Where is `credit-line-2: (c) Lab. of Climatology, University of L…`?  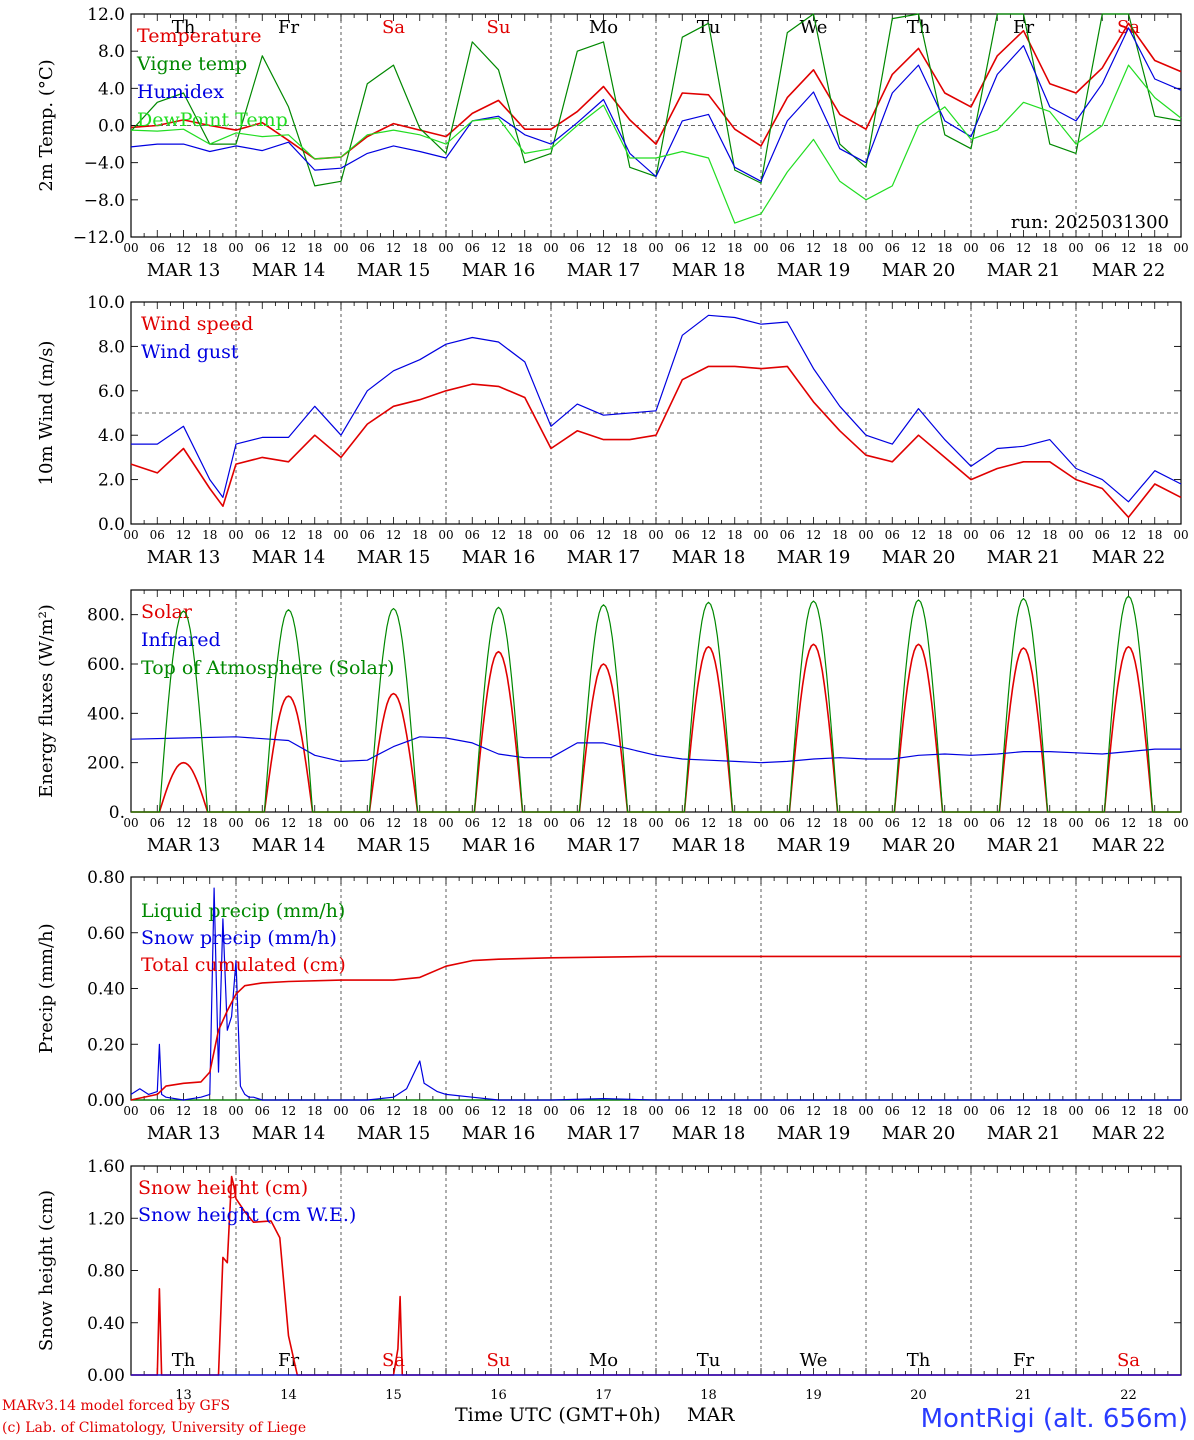 credit-line-2: (c) Lab. of Climatology, University of L… is located at coordinates (154, 1428).